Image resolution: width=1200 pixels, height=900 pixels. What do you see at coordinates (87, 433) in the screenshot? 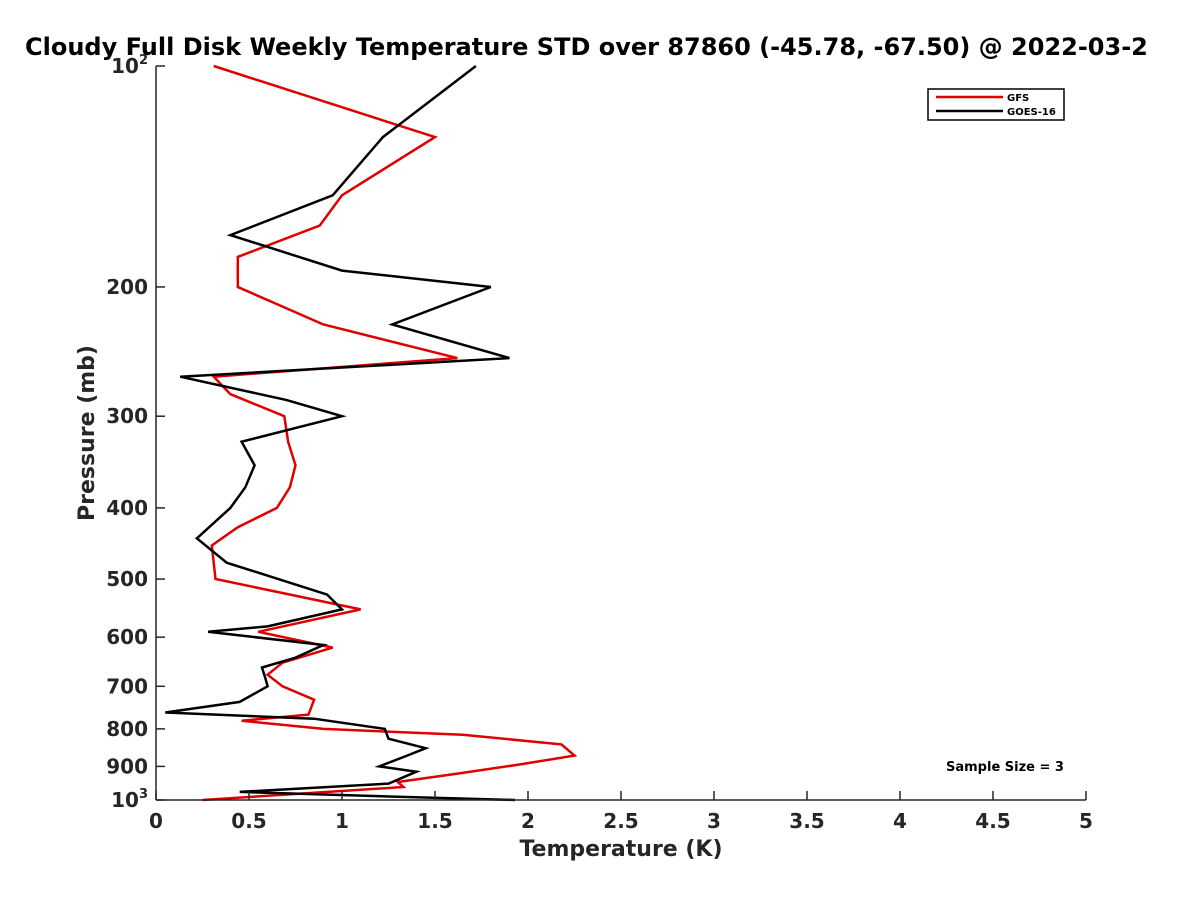
I see `y-axis-label: Pressure (mb)` at bounding box center [87, 433].